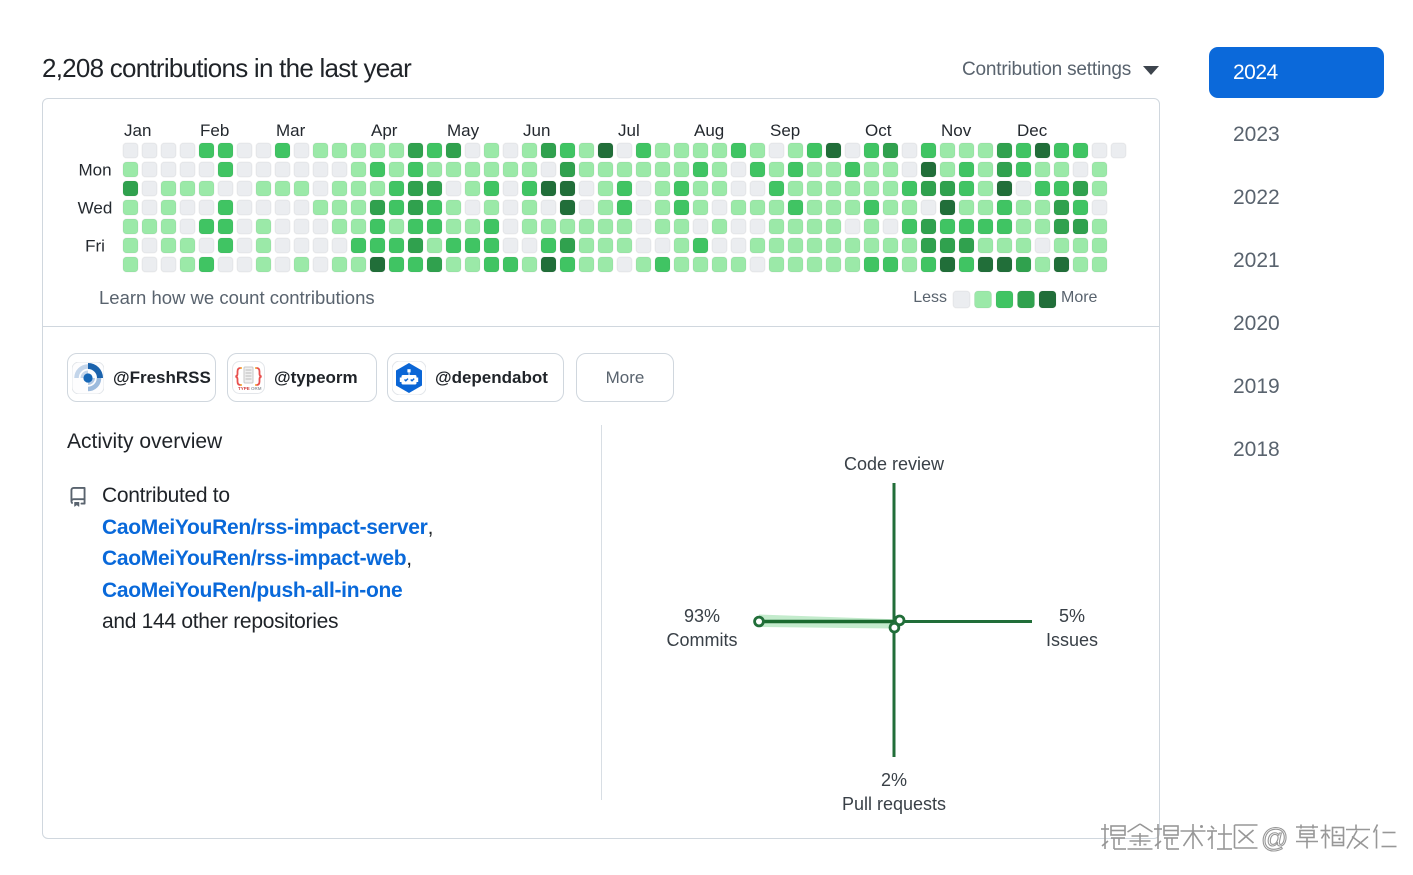 The height and width of the screenshot is (875, 1413). Describe the element at coordinates (291, 130) in the screenshot. I see `svg-text: Mar` at that location.